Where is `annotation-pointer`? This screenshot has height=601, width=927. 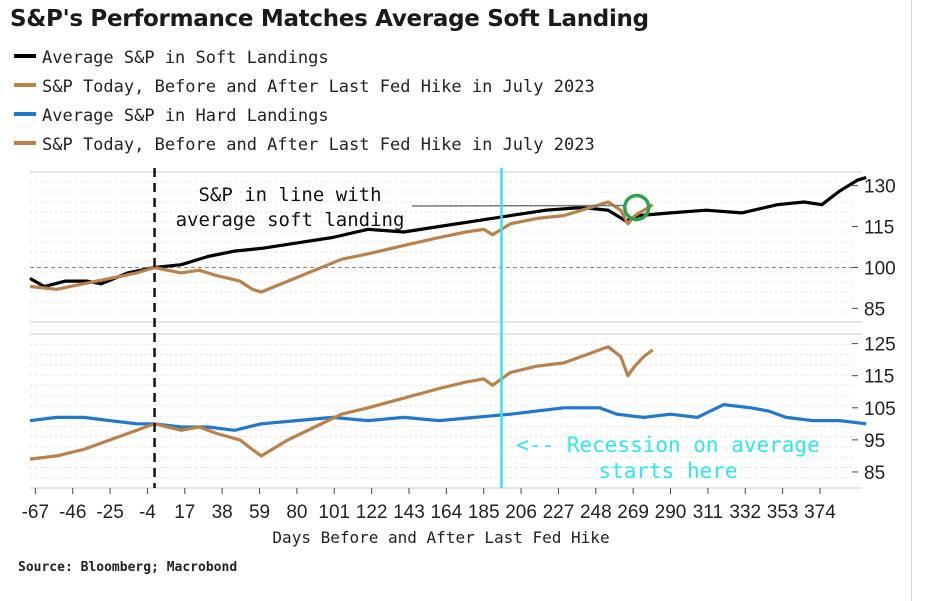 annotation-pointer is located at coordinates (518, 205).